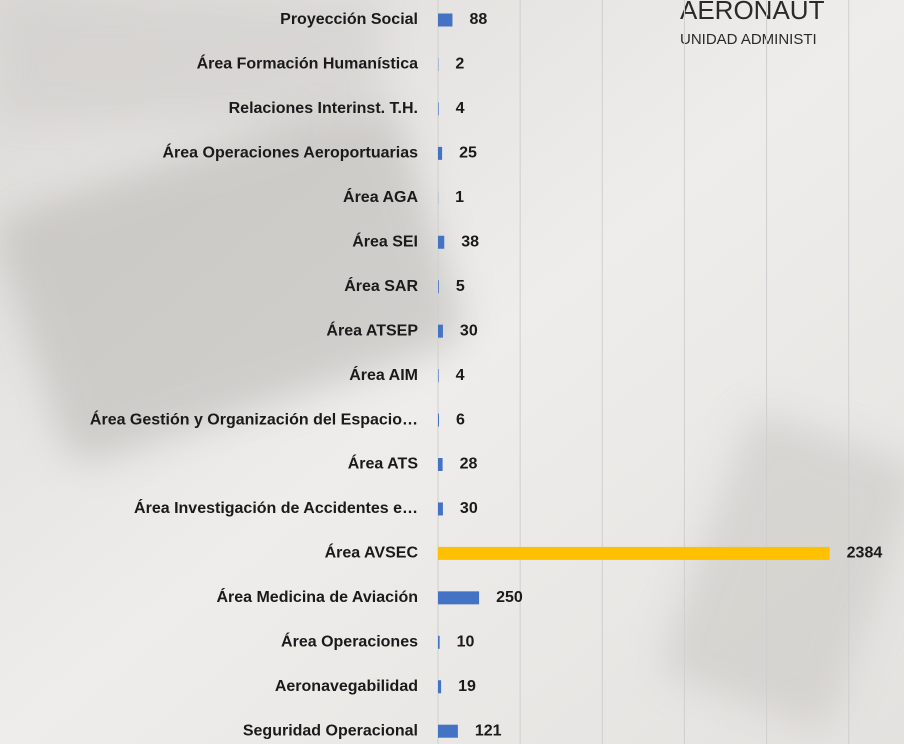 The height and width of the screenshot is (744, 904). I want to click on logo-subtext: UNIDAD ADMINISTI, so click(748, 39).